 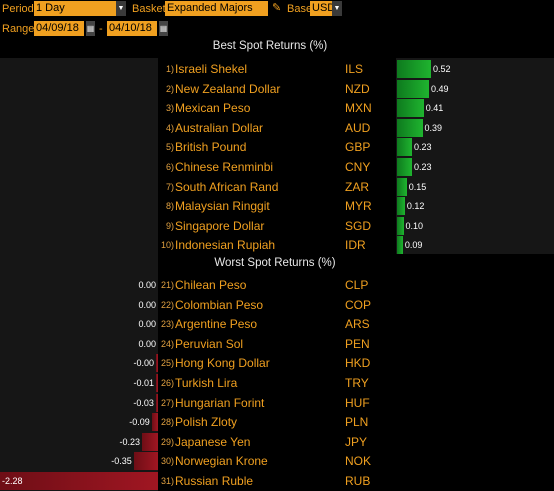 What do you see at coordinates (167, 481) in the screenshot?
I see `rank-label: 31)` at bounding box center [167, 481].